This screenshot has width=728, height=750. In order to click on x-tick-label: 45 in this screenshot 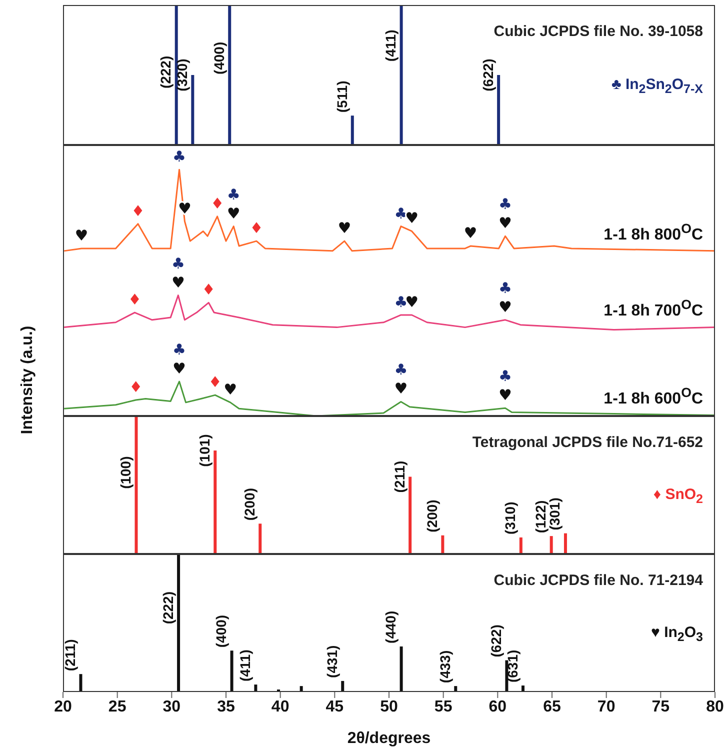, I will do `click(335, 707)`.